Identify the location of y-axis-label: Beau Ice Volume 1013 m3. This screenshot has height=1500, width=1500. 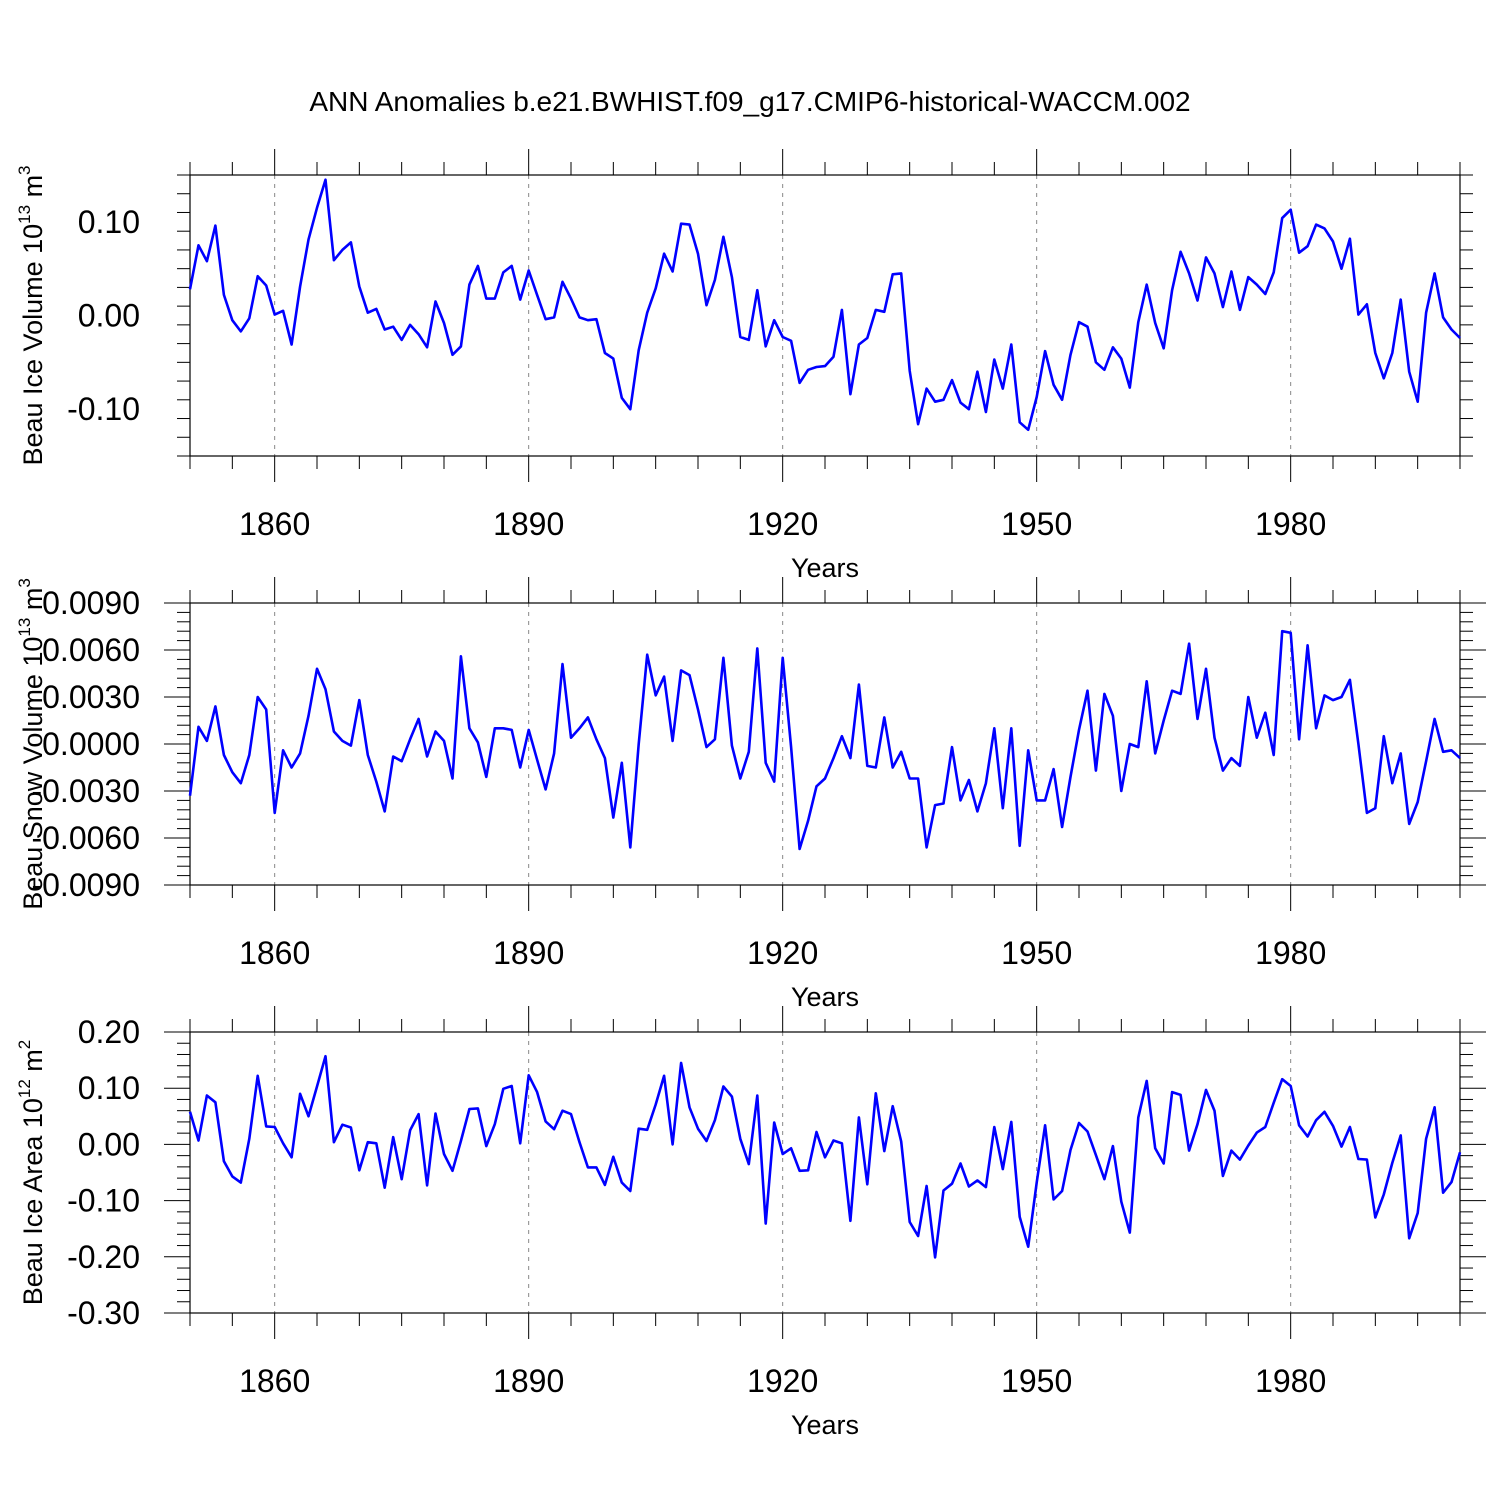
(31, 315).